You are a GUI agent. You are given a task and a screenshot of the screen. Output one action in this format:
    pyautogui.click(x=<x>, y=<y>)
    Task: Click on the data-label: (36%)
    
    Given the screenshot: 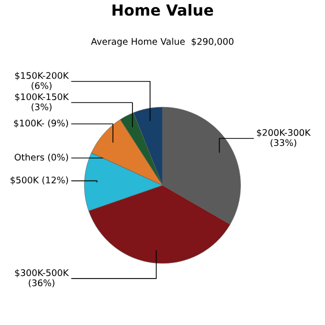 What is the action you would take?
    pyautogui.click(x=41, y=283)
    